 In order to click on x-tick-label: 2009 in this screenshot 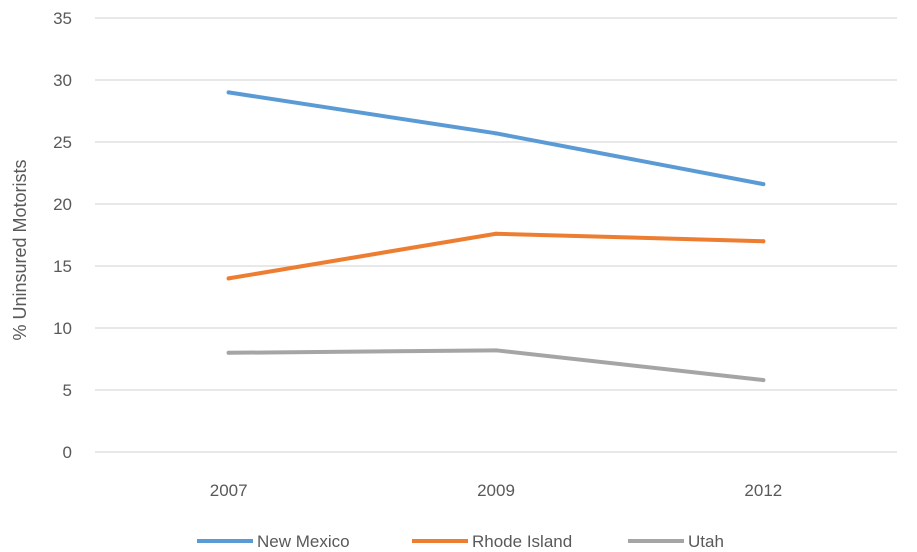, I will do `click(496, 490)`.